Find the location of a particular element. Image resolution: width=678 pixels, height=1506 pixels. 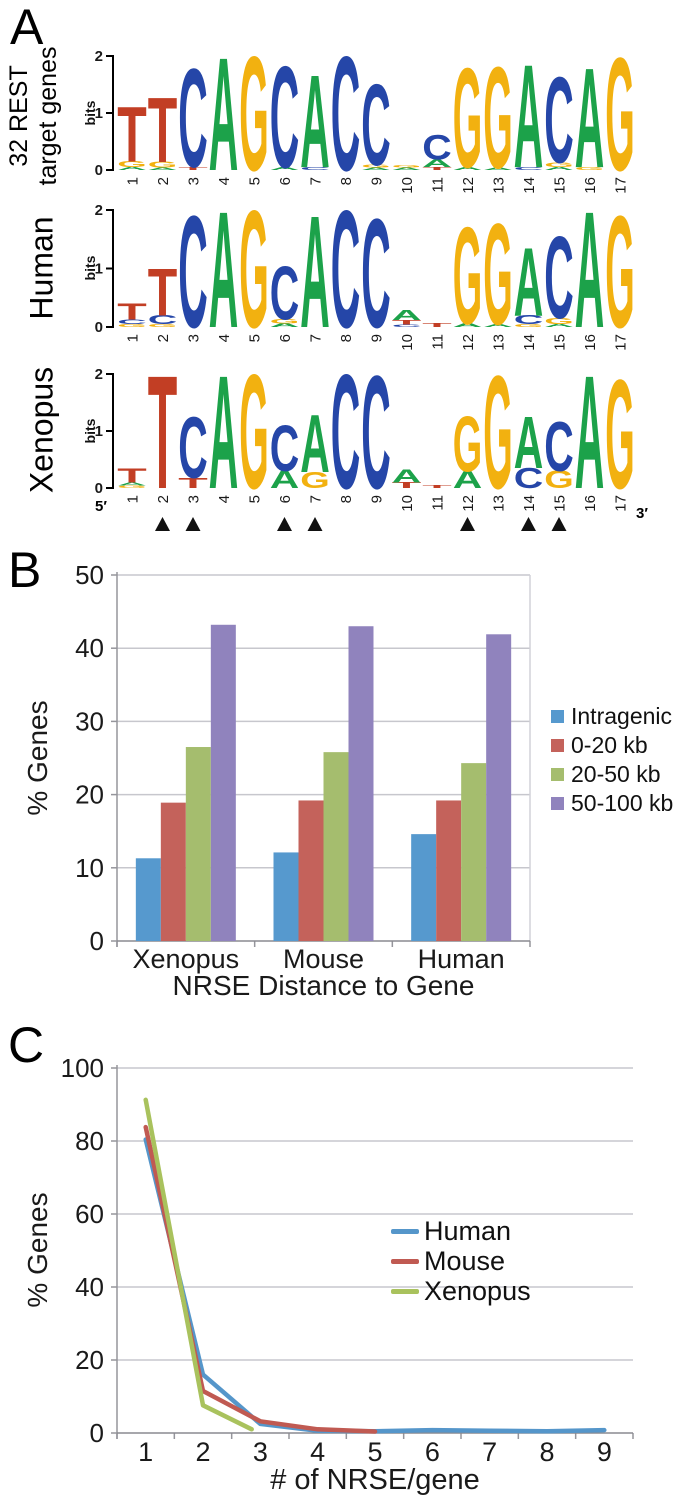

panel-c-legend: Human Mouse Xenopus is located at coordinates (461, 1261).